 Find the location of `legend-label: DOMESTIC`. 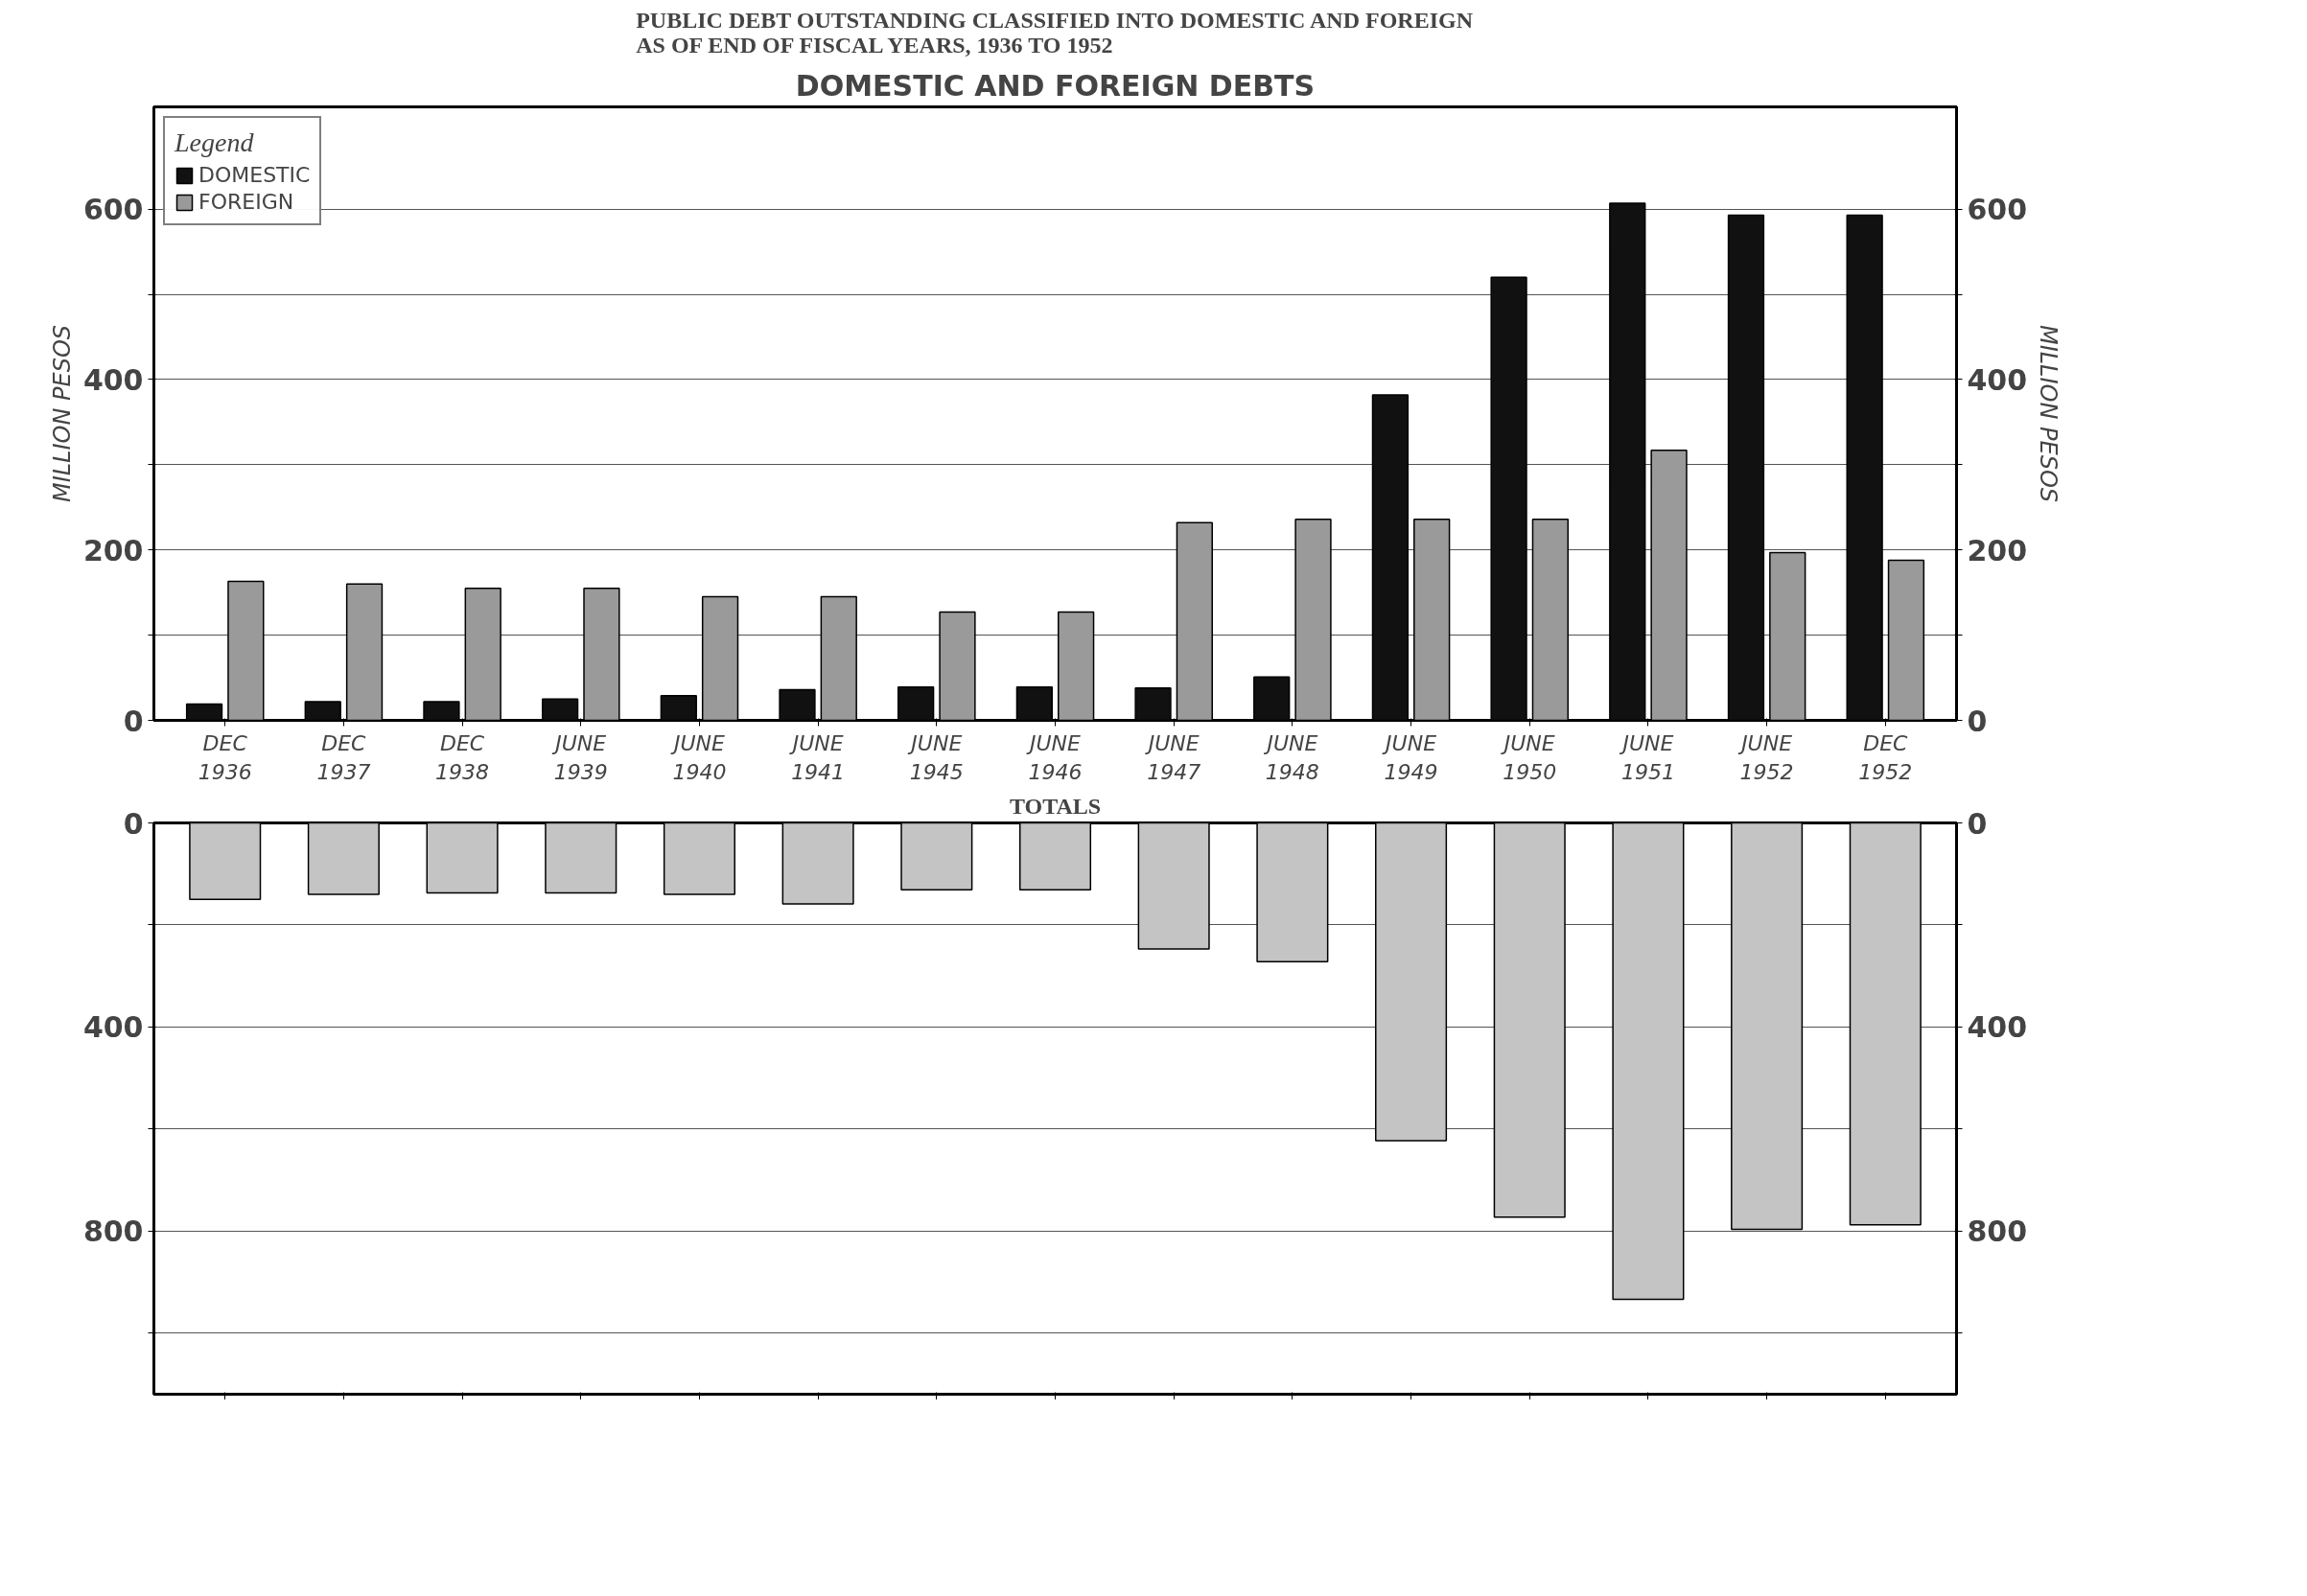

legend-label: DOMESTIC is located at coordinates (255, 175).